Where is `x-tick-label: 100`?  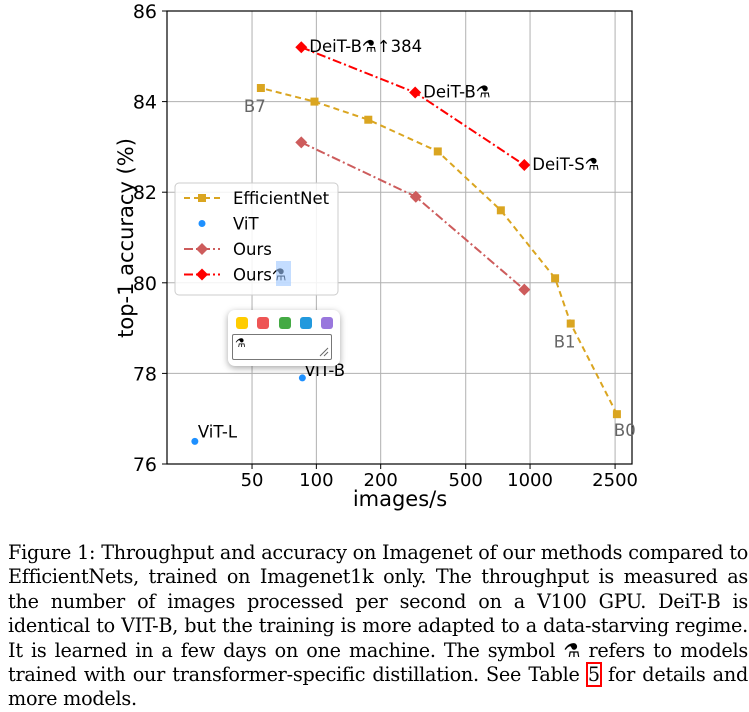 x-tick-label: 100 is located at coordinates (316, 480).